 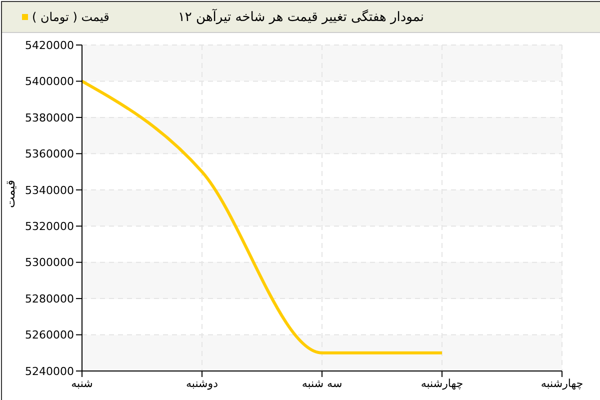 What do you see at coordinates (82, 383) in the screenshot?
I see `x-tick-label: شنبه` at bounding box center [82, 383].